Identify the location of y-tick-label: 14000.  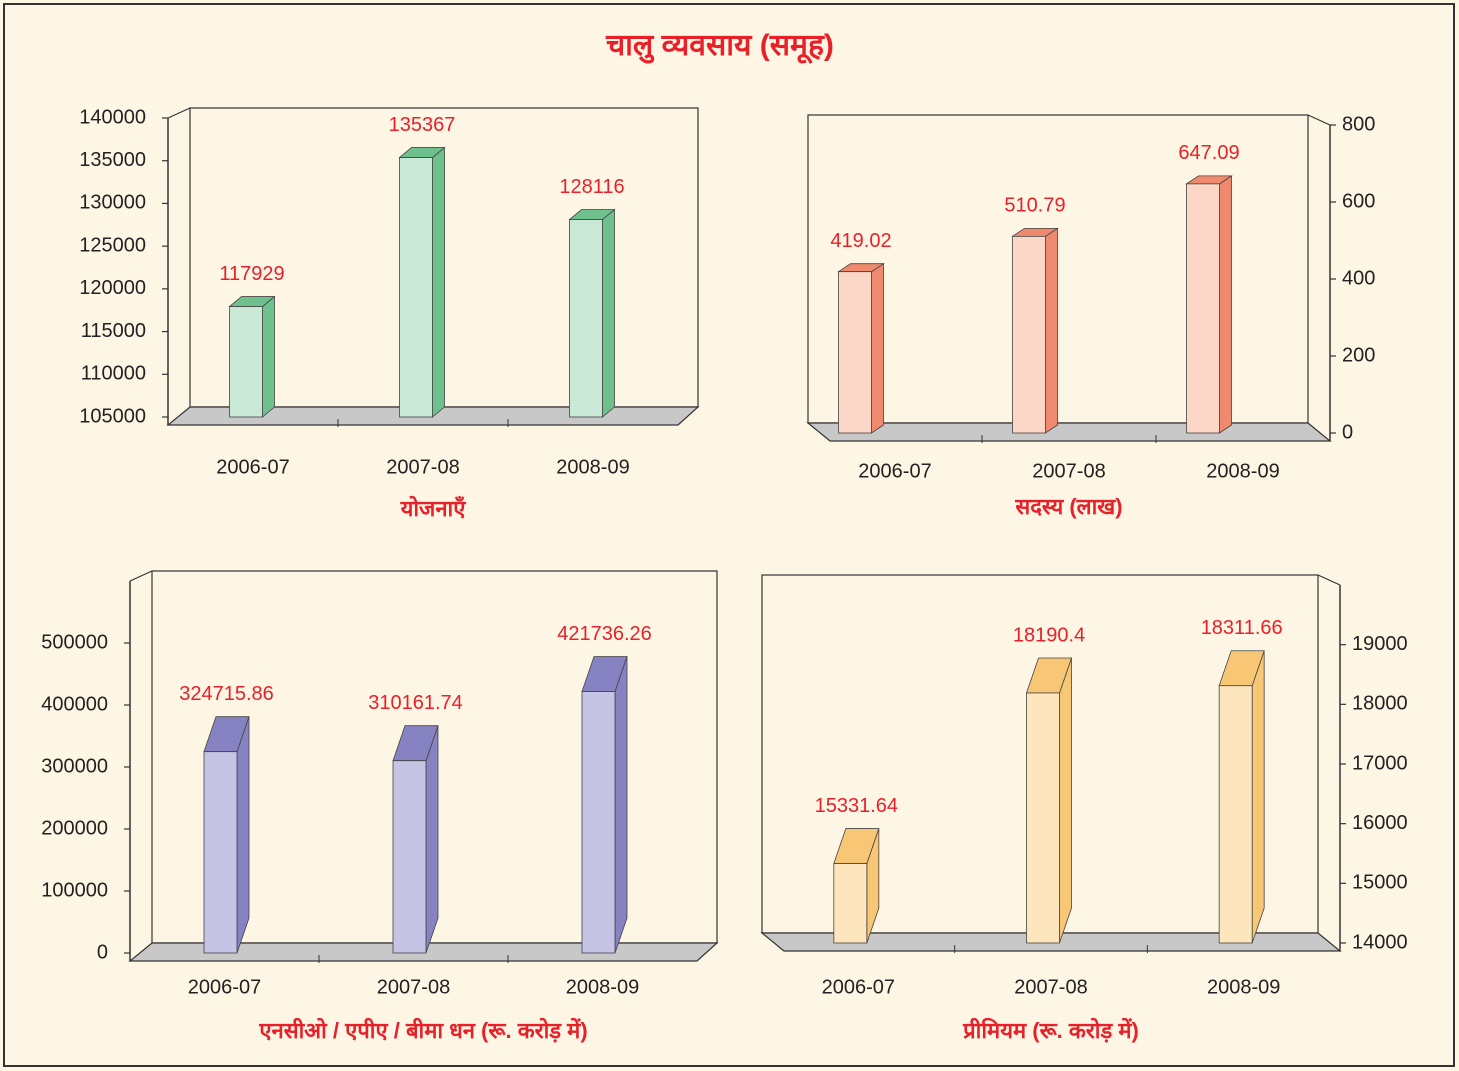
(1380, 942).